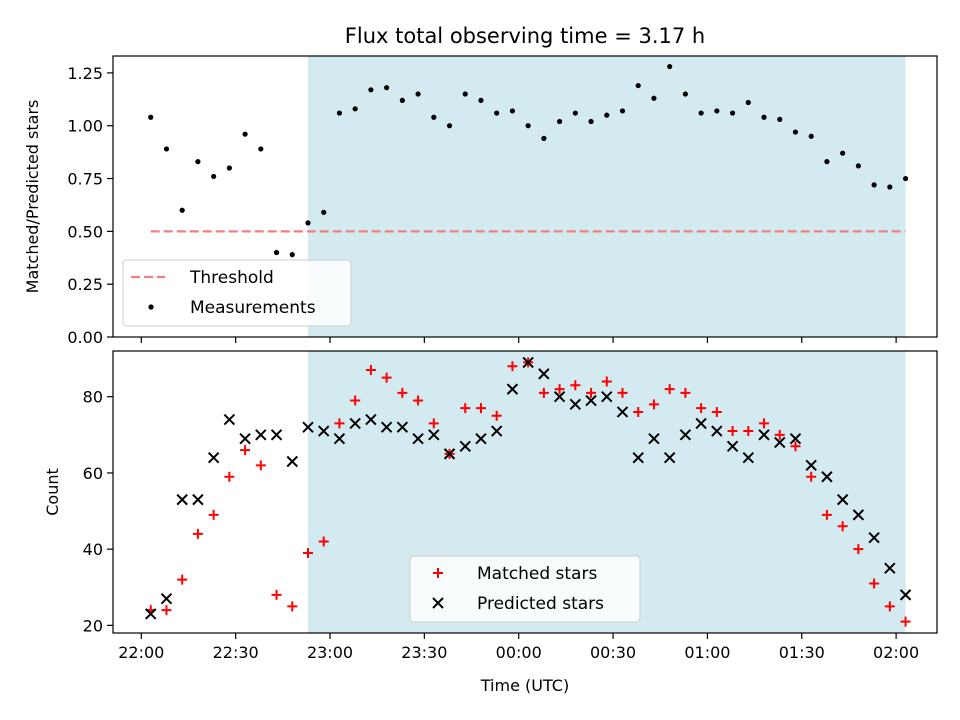 The width and height of the screenshot is (960, 720). I want to click on y-axis-label: Count, so click(52, 492).